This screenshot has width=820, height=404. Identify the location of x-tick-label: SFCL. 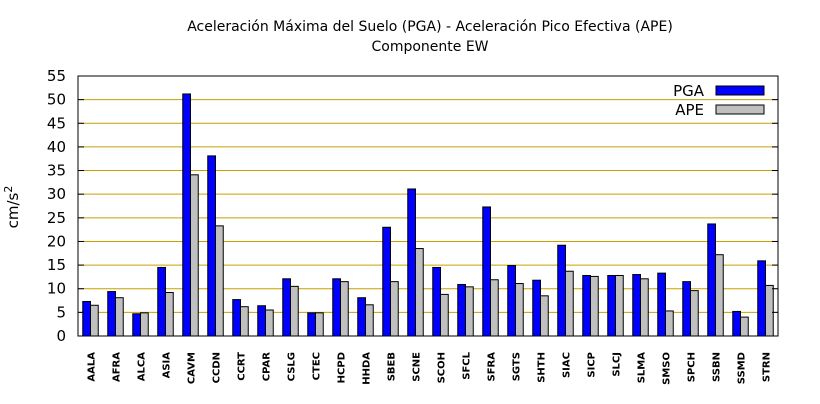
(467, 365).